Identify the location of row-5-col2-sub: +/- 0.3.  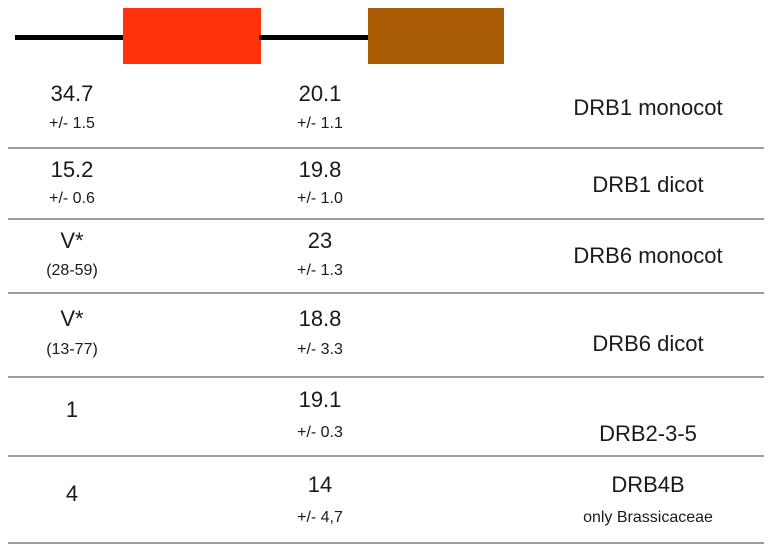
(320, 432).